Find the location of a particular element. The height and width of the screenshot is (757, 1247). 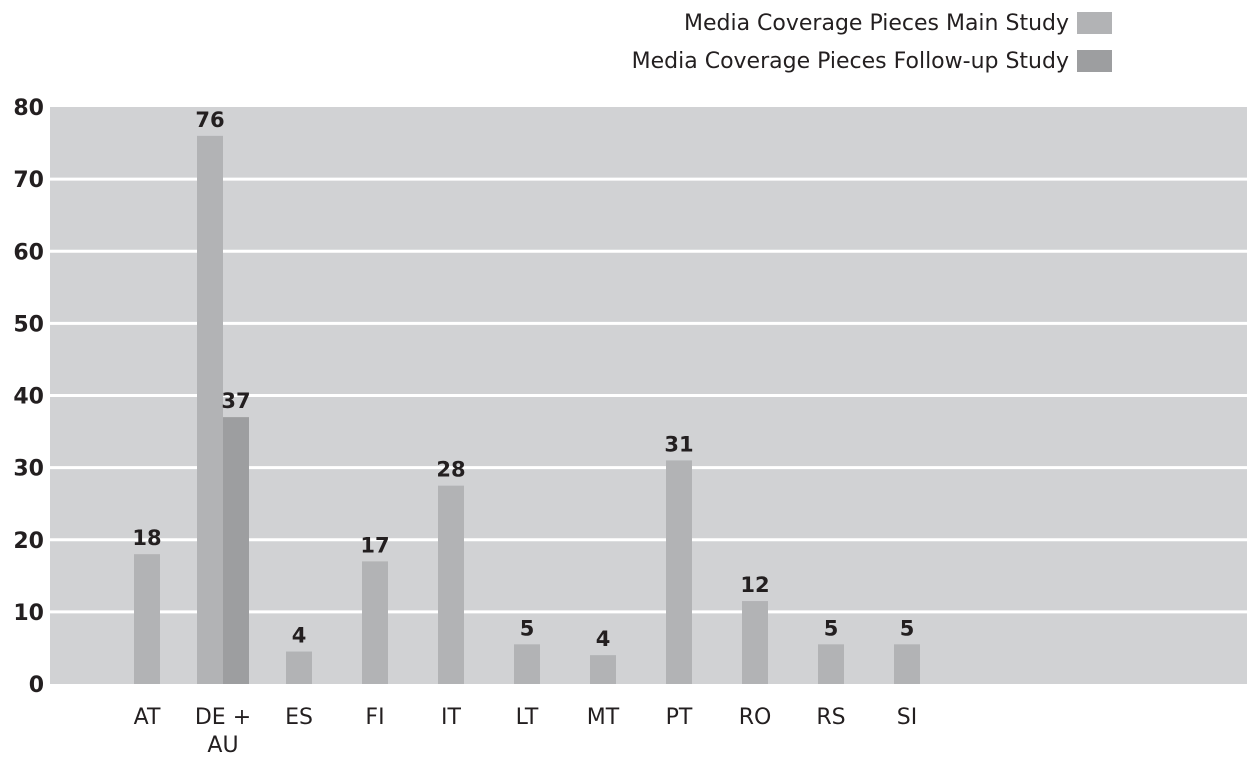

y-axis: 0 10 20 30 40 50 60 70 80 is located at coordinates (28, 397).